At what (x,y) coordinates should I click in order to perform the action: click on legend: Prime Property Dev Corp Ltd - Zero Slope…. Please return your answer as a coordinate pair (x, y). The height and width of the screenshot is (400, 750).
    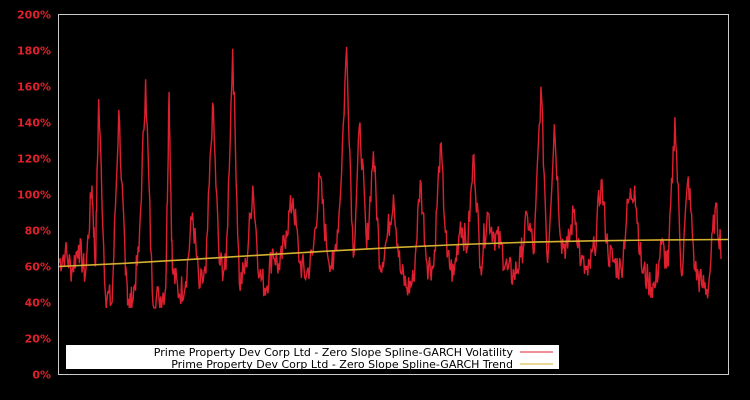
    Looking at the image, I should click on (312, 358).